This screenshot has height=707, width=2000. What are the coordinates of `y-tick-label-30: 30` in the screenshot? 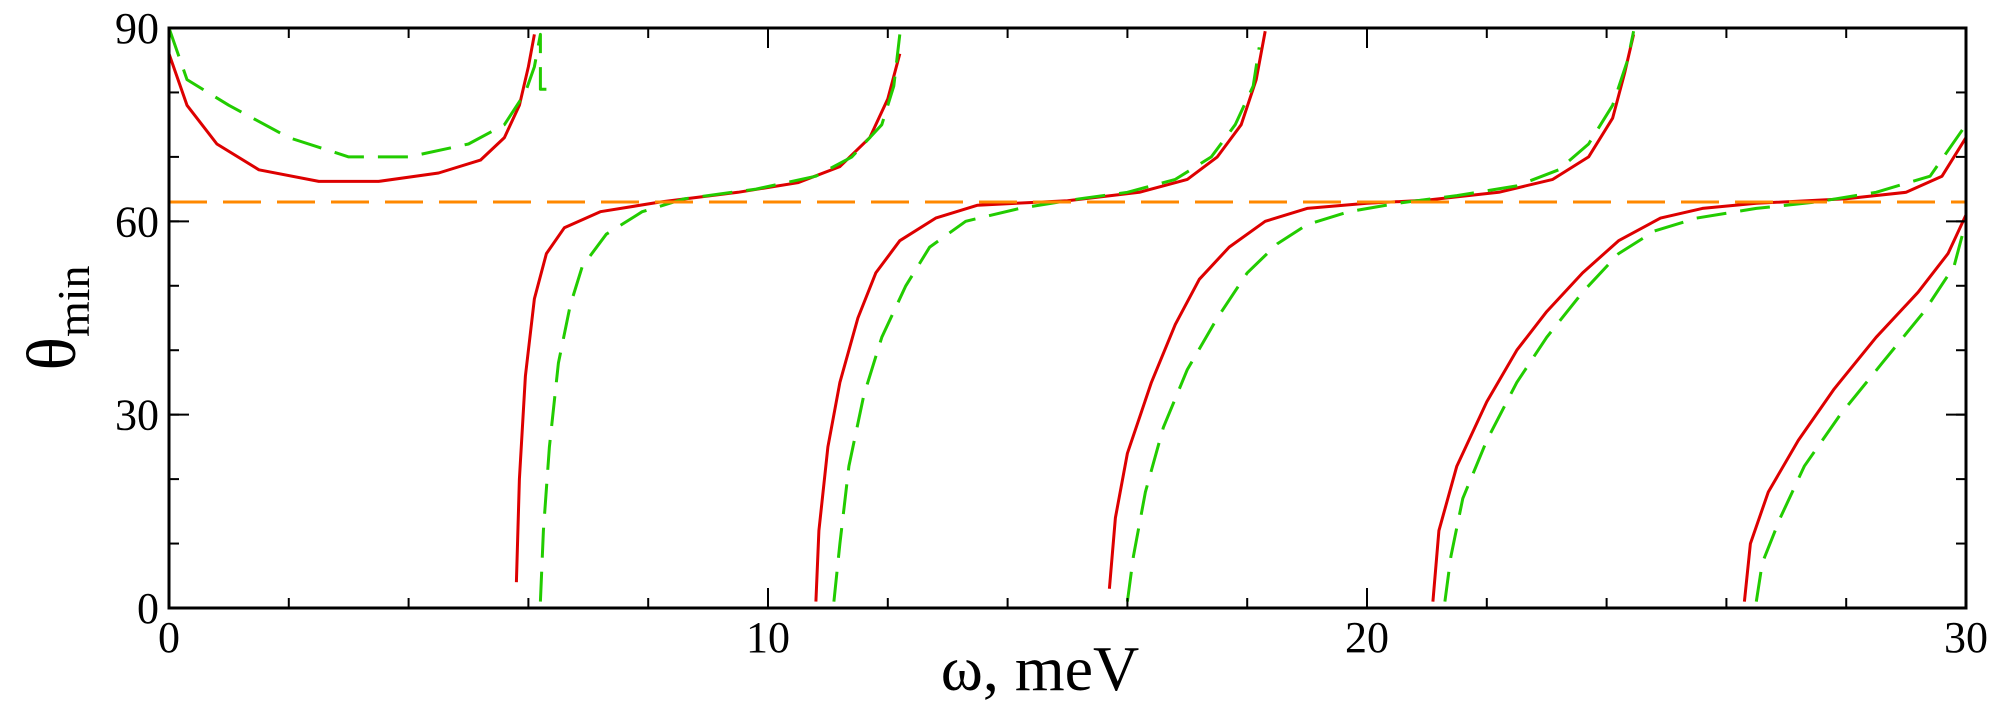 It's located at (137, 415).